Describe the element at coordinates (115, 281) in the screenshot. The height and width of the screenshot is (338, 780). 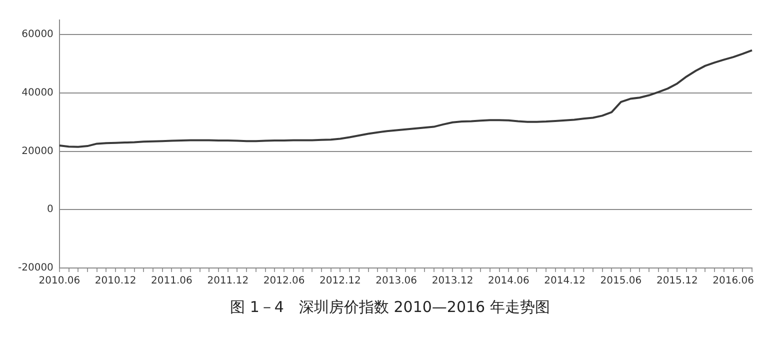
I see `x-tick-label: 2010.12` at that location.